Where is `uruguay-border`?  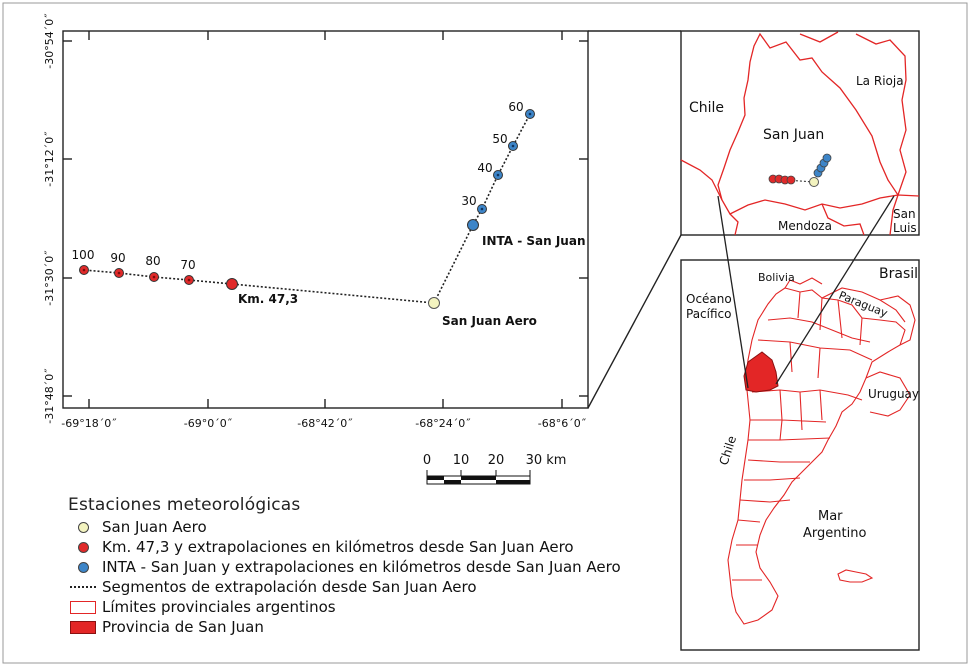
uruguay-border is located at coordinates (888, 394).